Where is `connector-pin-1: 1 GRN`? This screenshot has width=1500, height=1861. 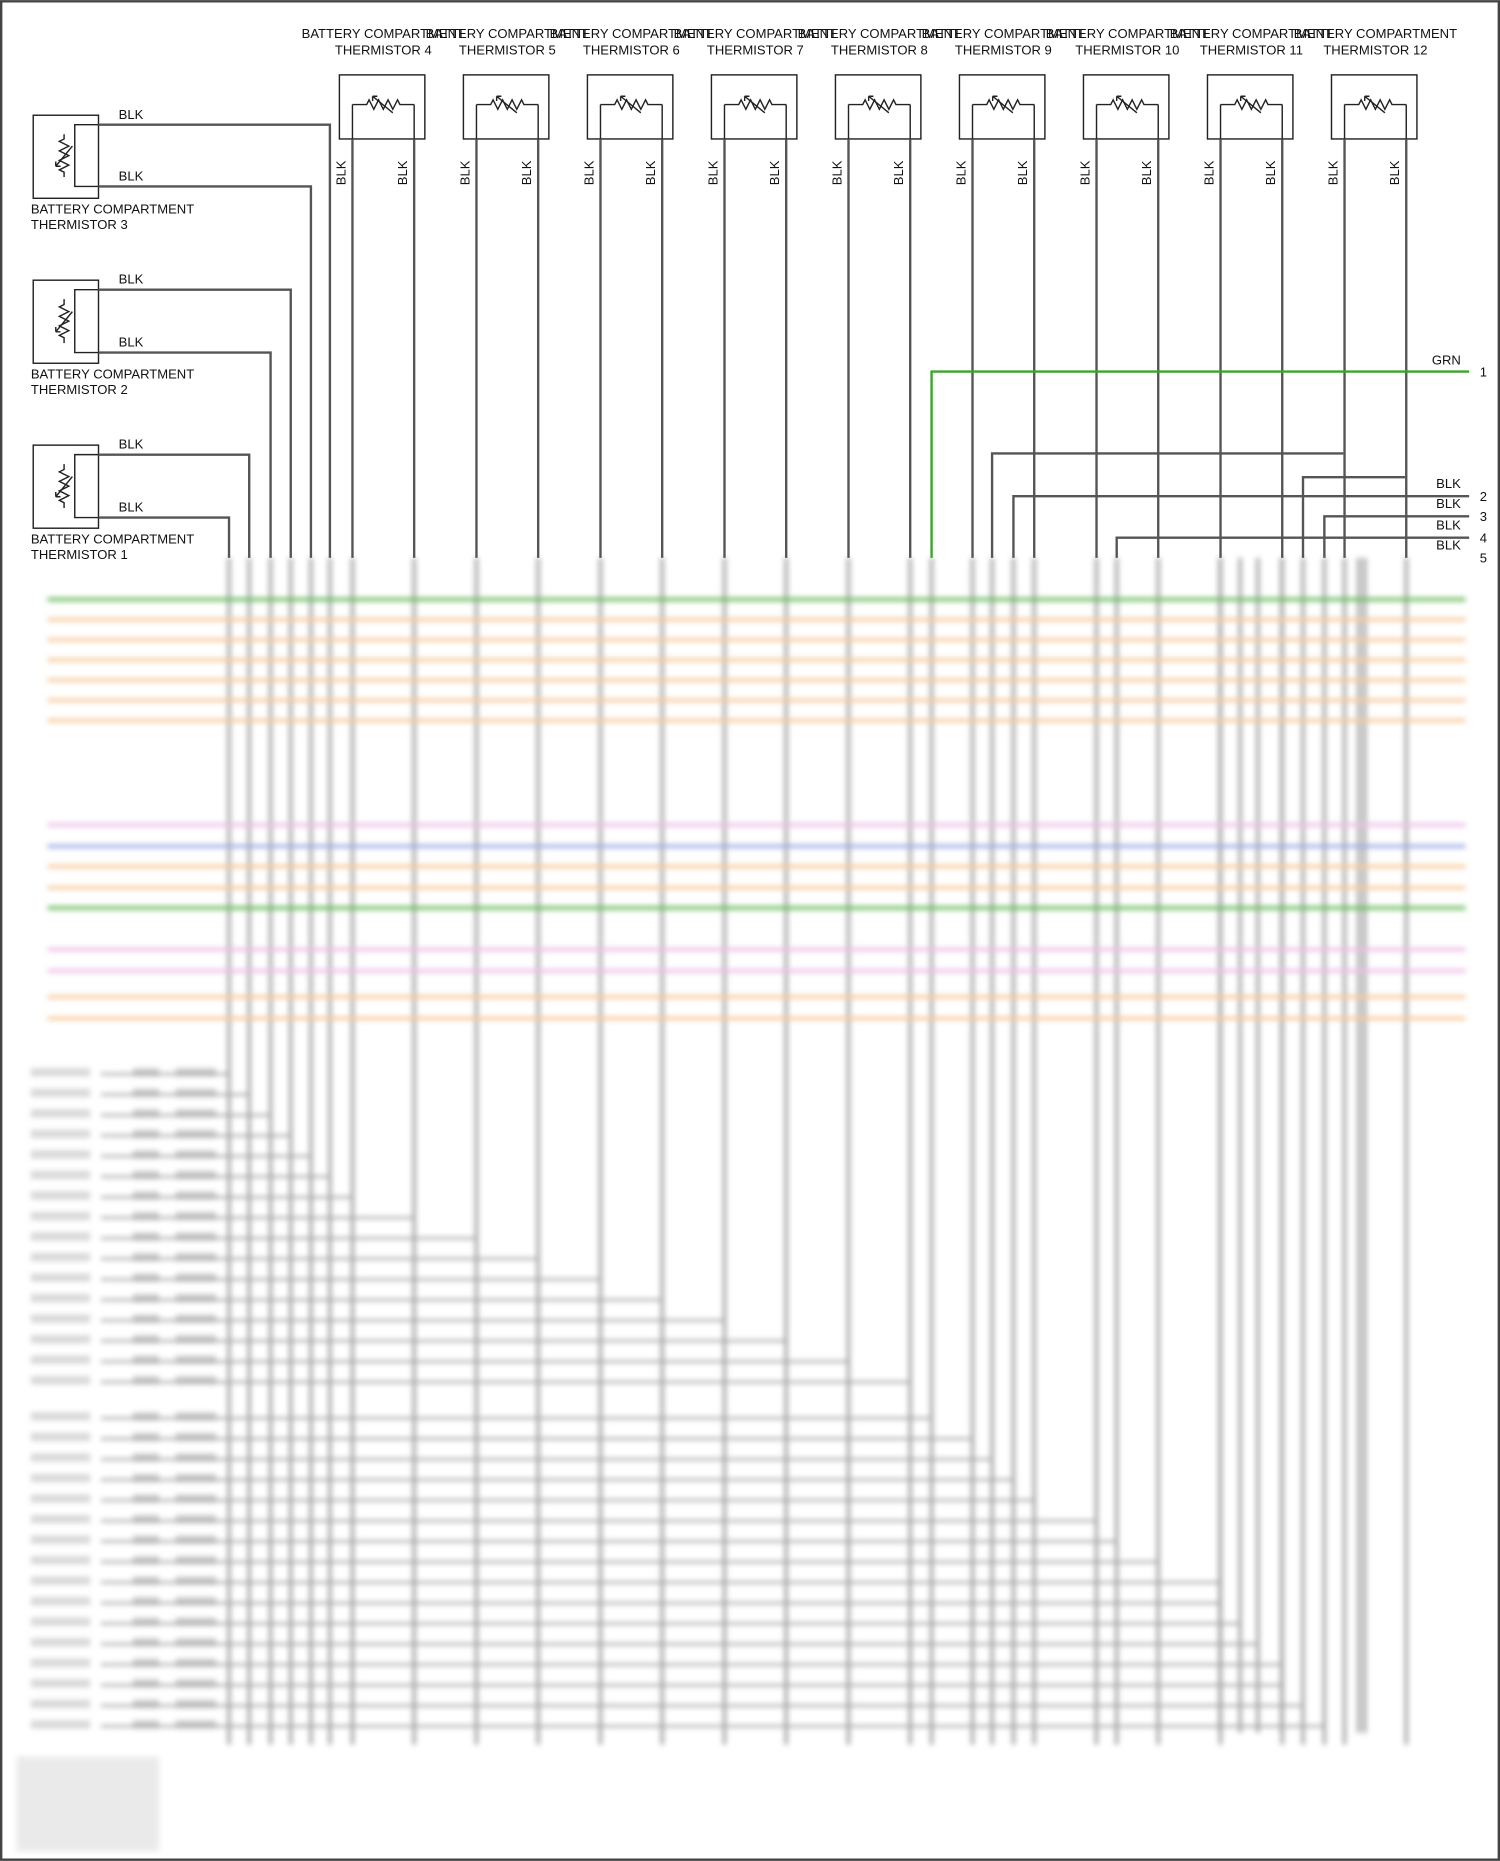 connector-pin-1: 1 GRN is located at coordinates (1459, 365).